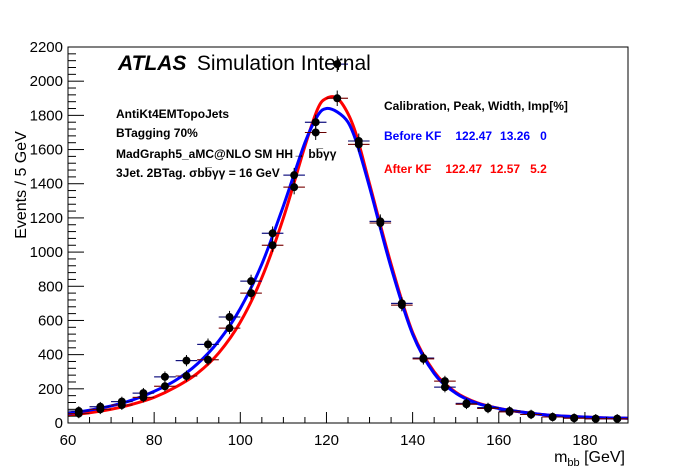 The height and width of the screenshot is (472, 696). Describe the element at coordinates (344, 430) in the screenshot. I see `x-axis: 60 80 100 120 140 160 180` at that location.